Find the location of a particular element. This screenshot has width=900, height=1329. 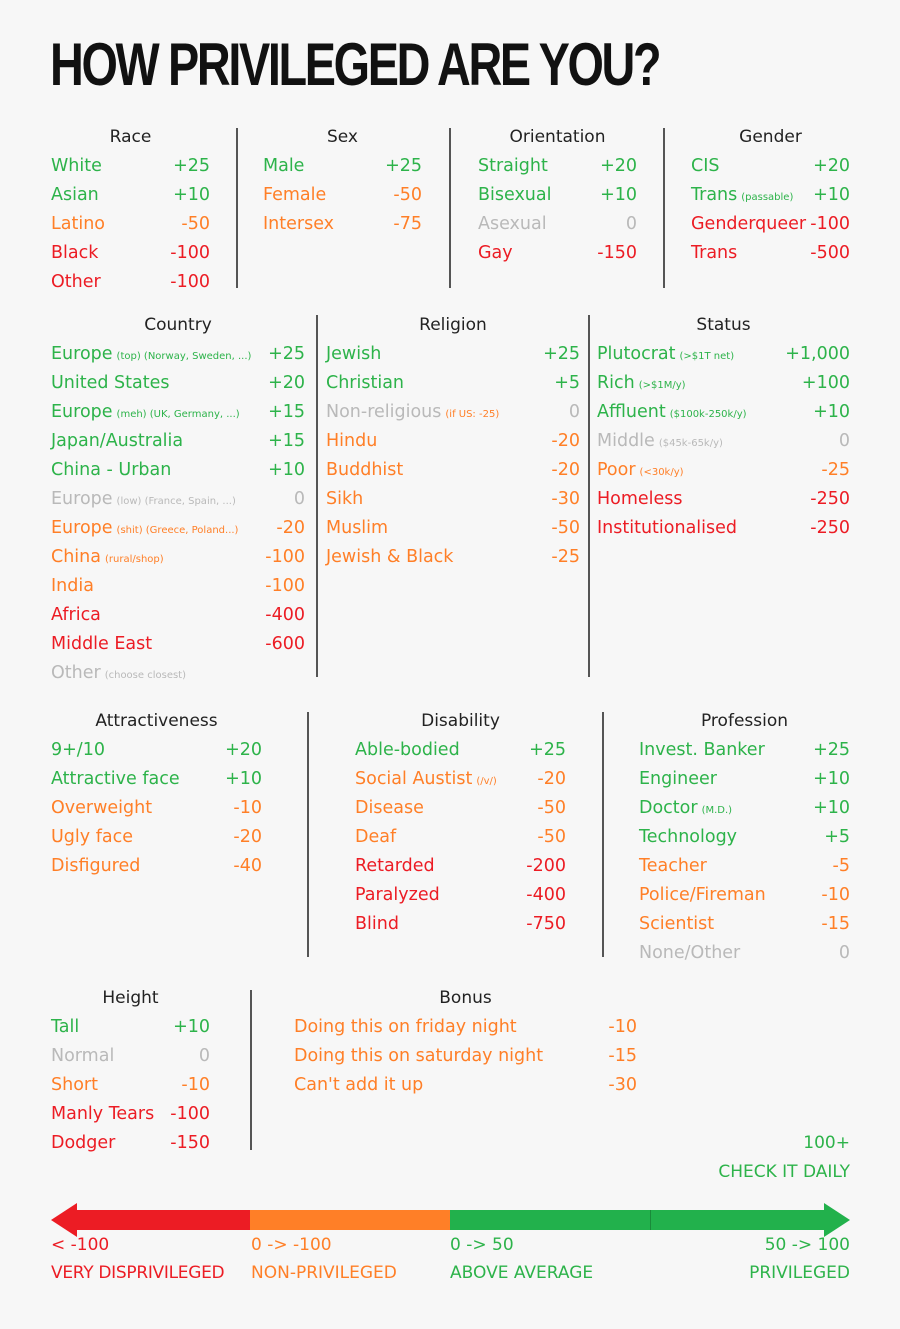

item-name: Trans is located at coordinates (714, 253).